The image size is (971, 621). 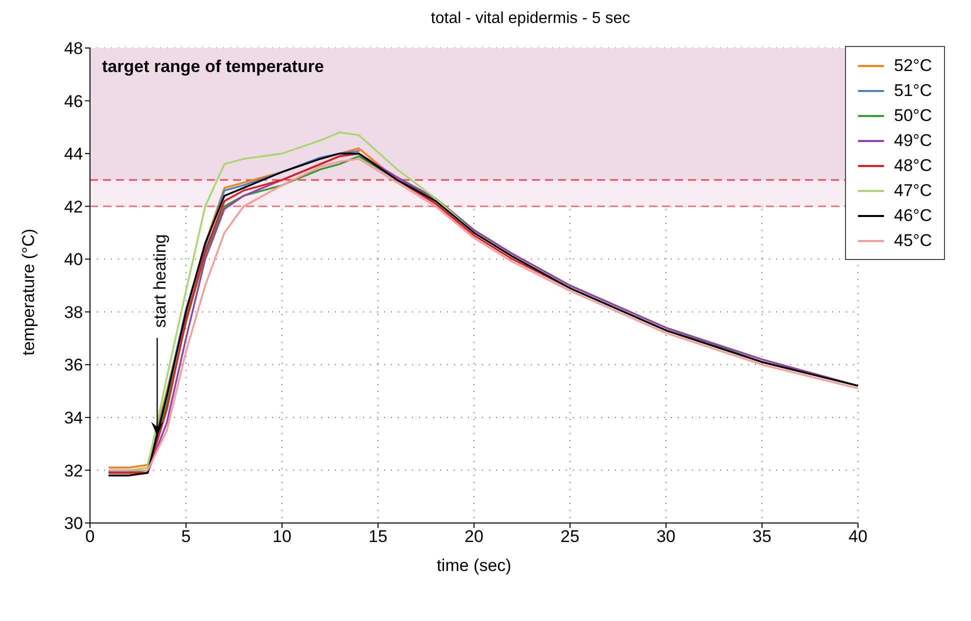 What do you see at coordinates (666, 536) in the screenshot?
I see `x-tick-label: 30` at bounding box center [666, 536].